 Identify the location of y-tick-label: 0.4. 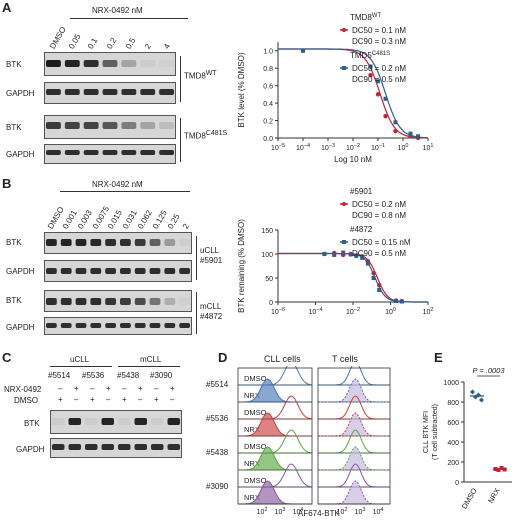
(268, 104).